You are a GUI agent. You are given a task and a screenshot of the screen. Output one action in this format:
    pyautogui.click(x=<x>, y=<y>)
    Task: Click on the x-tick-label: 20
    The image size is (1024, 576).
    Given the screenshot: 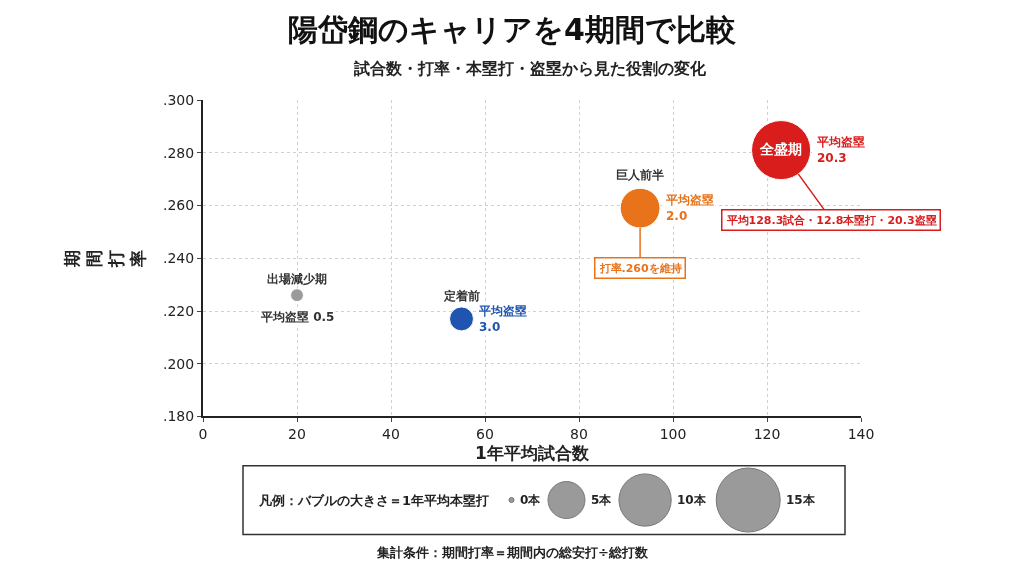 What is the action you would take?
    pyautogui.click(x=297, y=434)
    